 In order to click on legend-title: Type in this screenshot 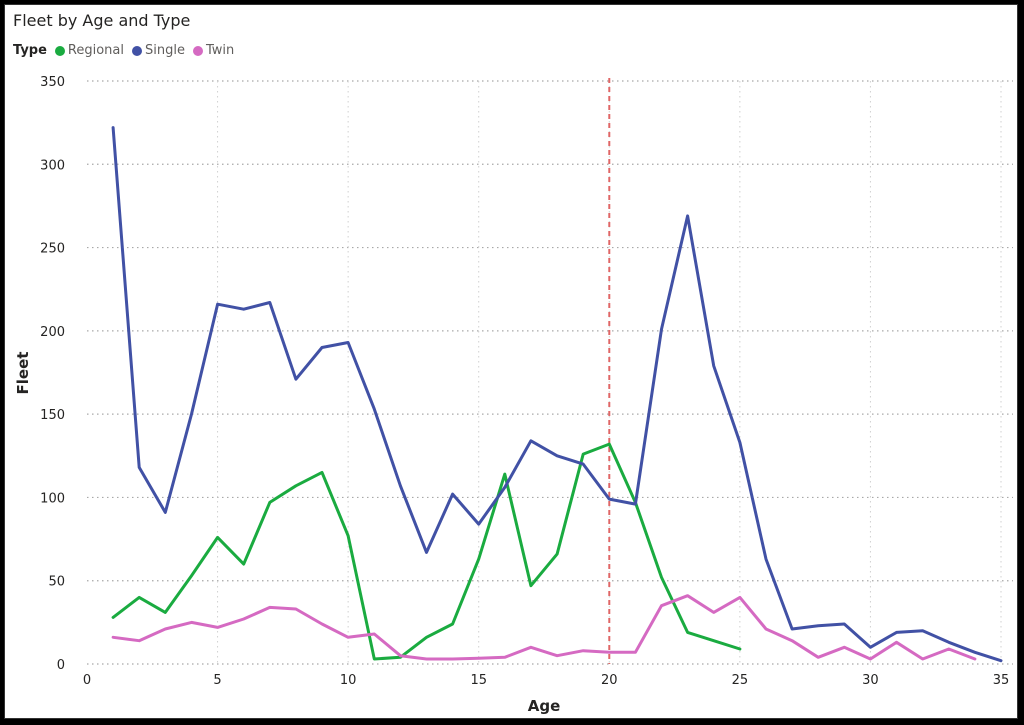, I will do `click(30, 50)`.